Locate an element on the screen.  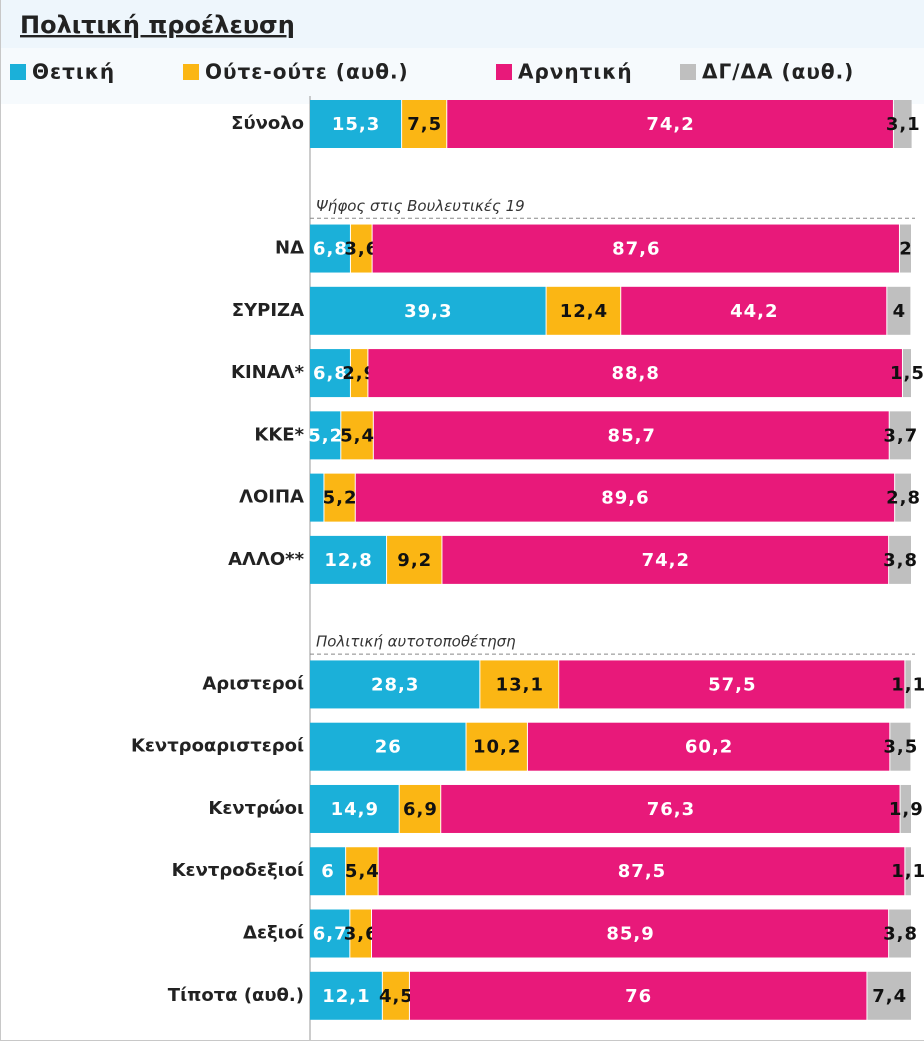
category-label: Τίποτα (αυθ.) is located at coordinates (236, 995).